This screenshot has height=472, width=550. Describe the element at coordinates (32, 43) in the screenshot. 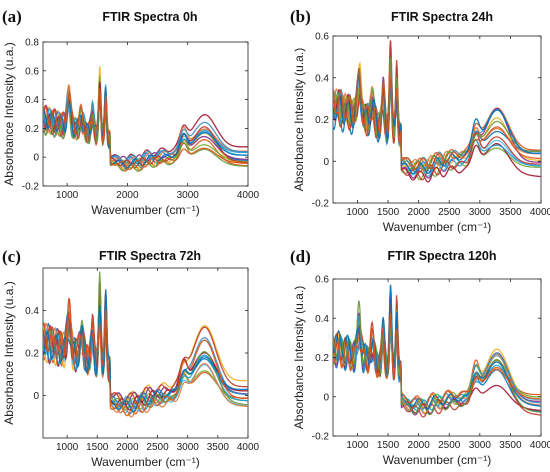

I see `y-tick-label: 0.8` at that location.